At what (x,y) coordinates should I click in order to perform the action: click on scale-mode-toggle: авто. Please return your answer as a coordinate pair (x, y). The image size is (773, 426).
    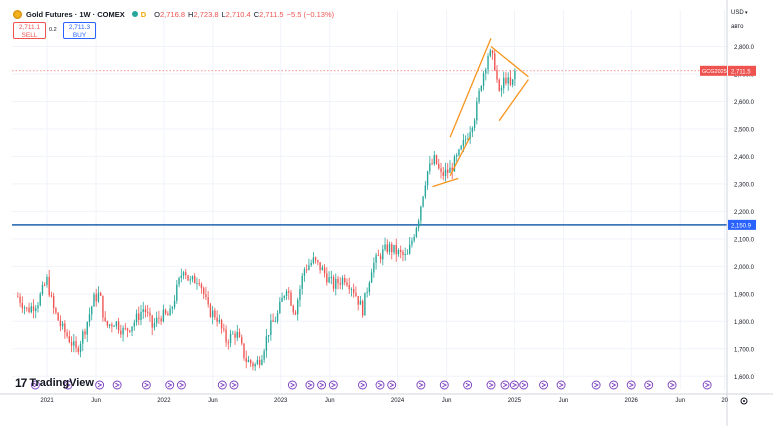
    Looking at the image, I should click on (737, 27).